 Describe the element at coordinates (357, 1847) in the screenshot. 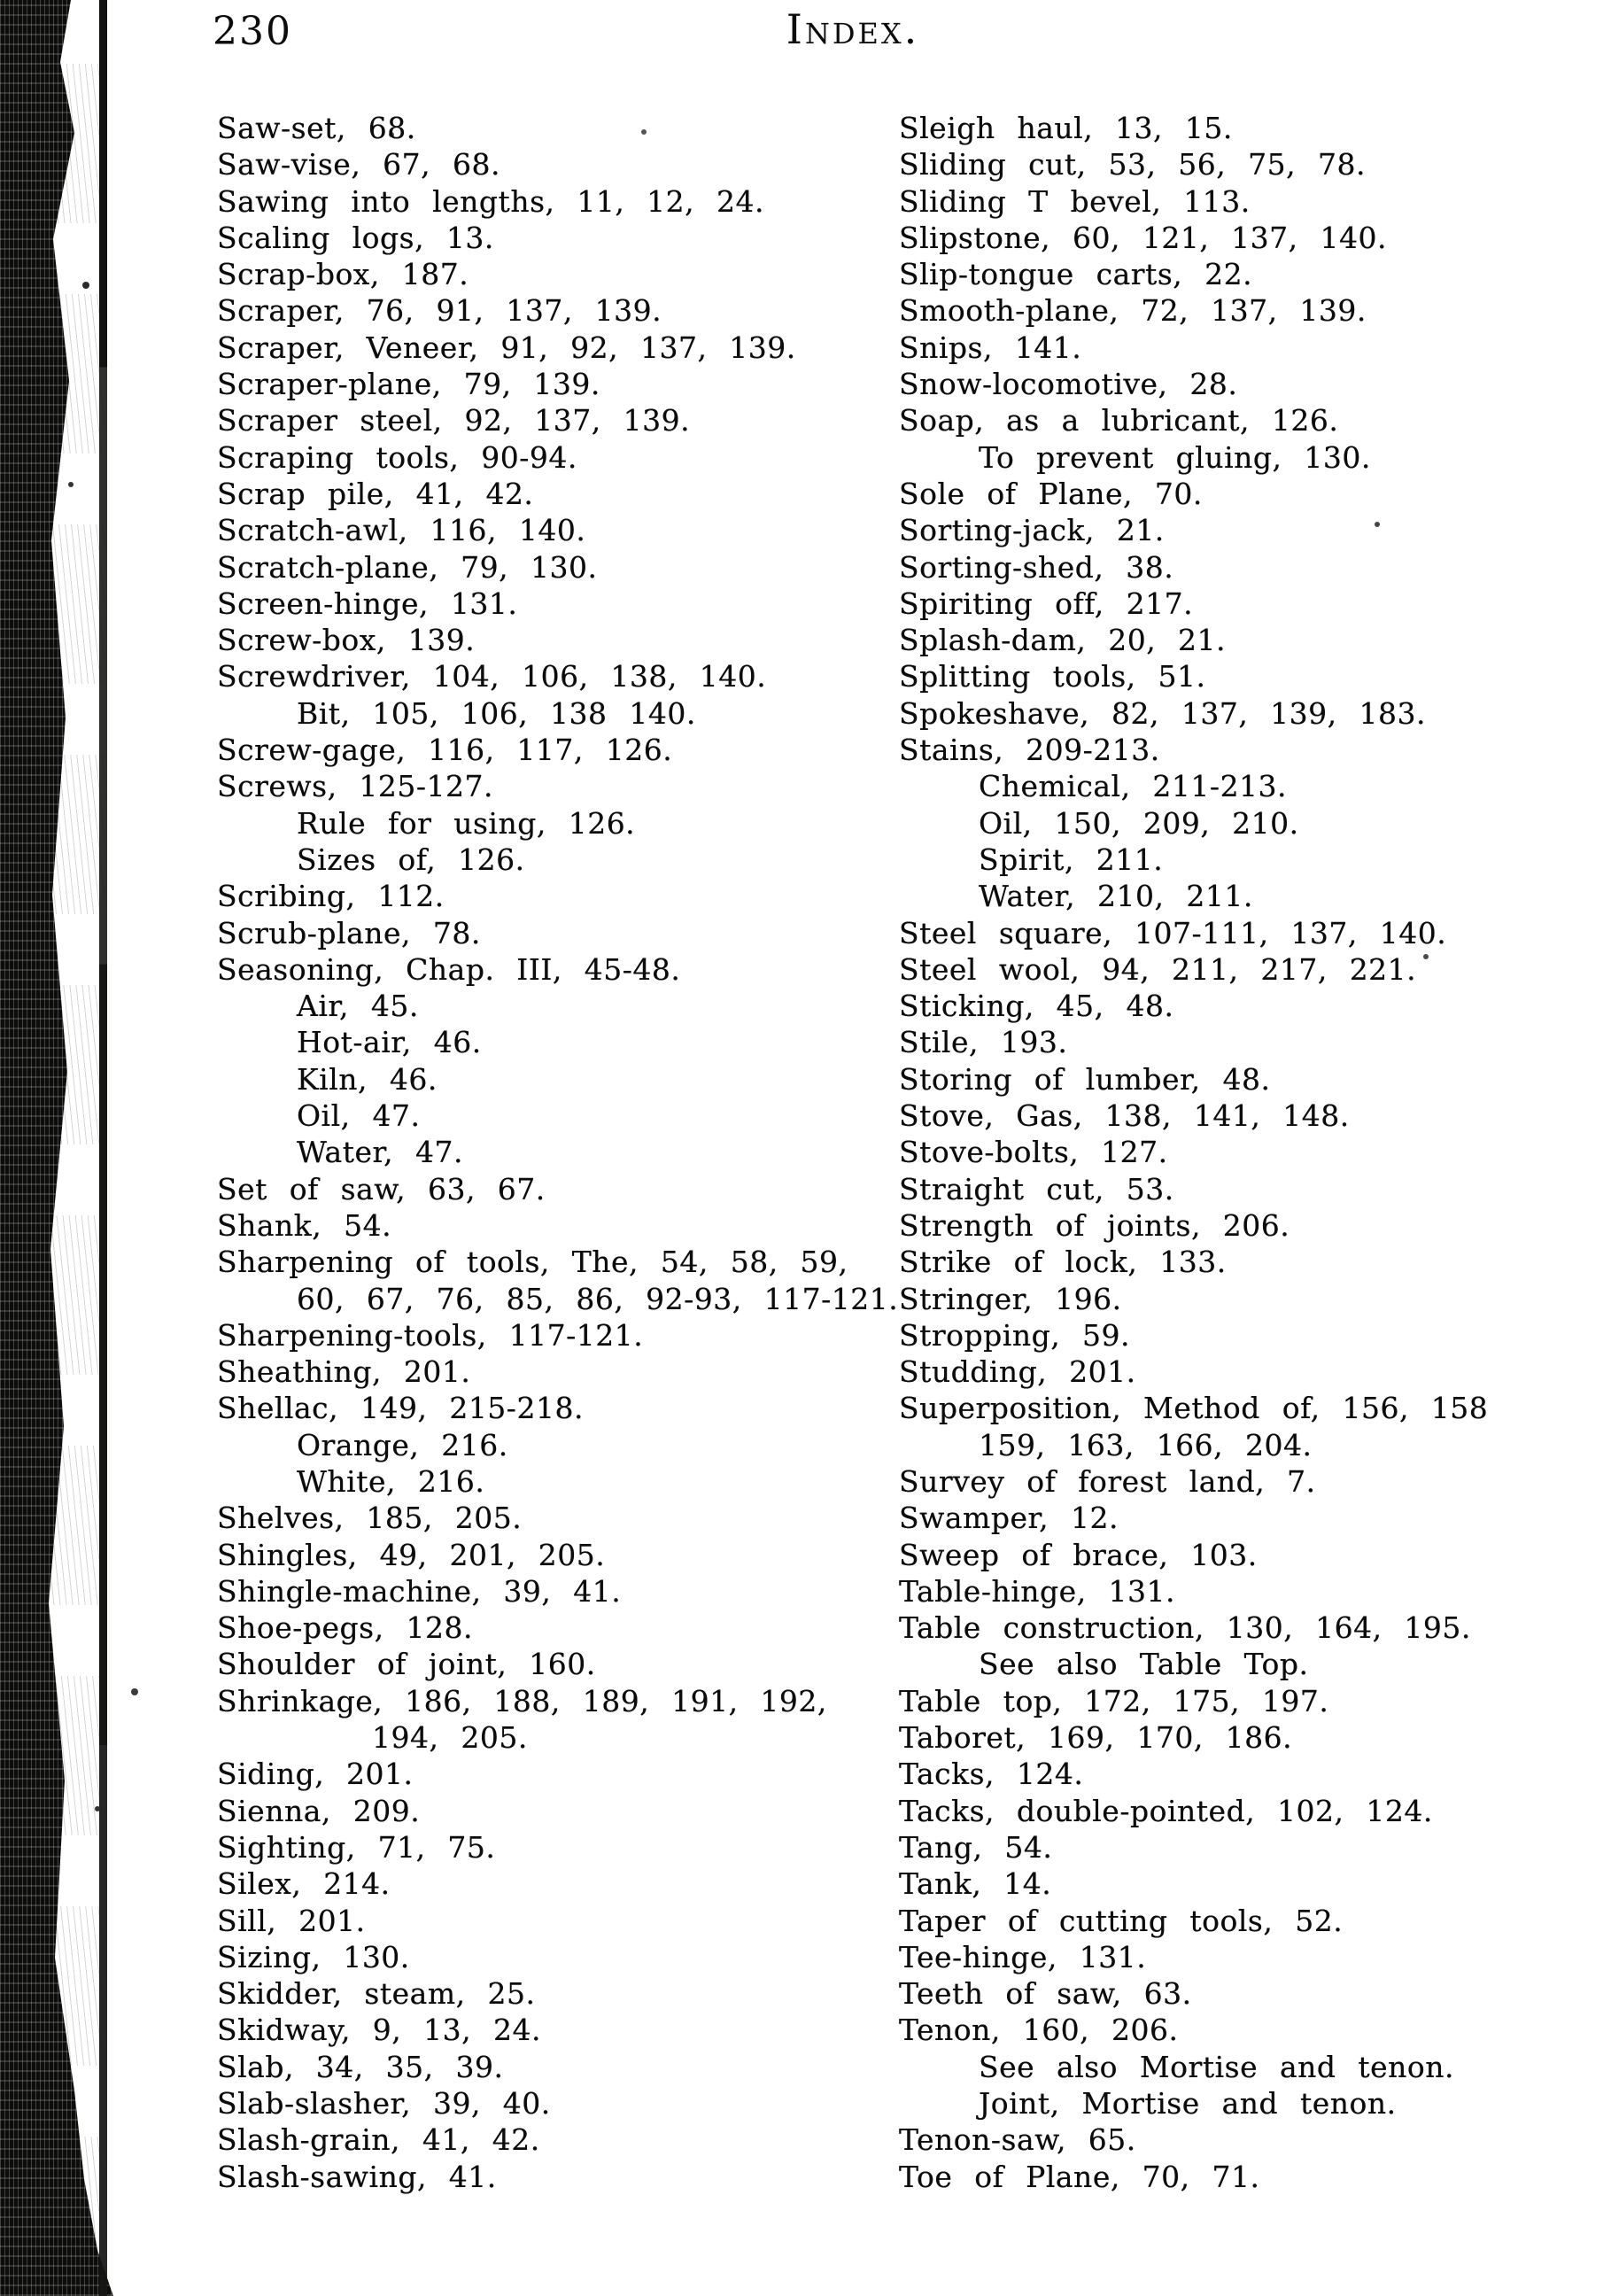

I see `index-entry: Sighting, 71, 75.` at that location.